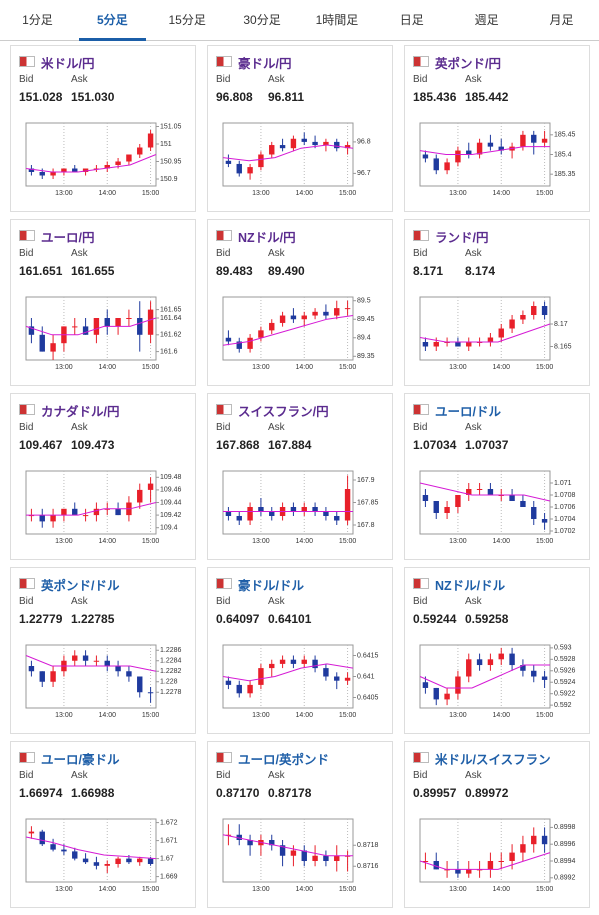 The height and width of the screenshot is (915, 599). What do you see at coordinates (265, 64) in the screenshot?
I see `pair-name: 豪ドル/円` at bounding box center [265, 64].